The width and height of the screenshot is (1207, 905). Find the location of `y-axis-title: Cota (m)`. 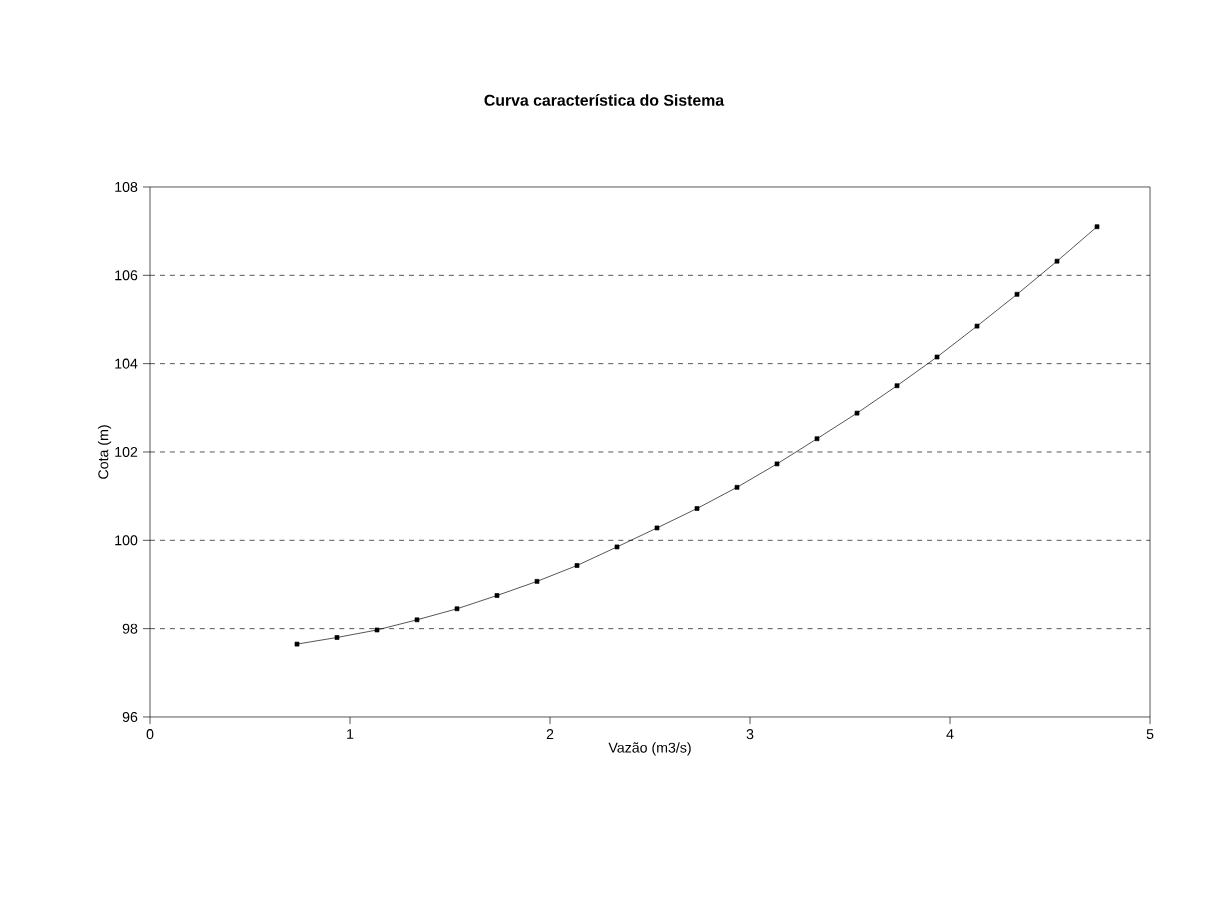

y-axis-title: Cota (m) is located at coordinates (104, 452).